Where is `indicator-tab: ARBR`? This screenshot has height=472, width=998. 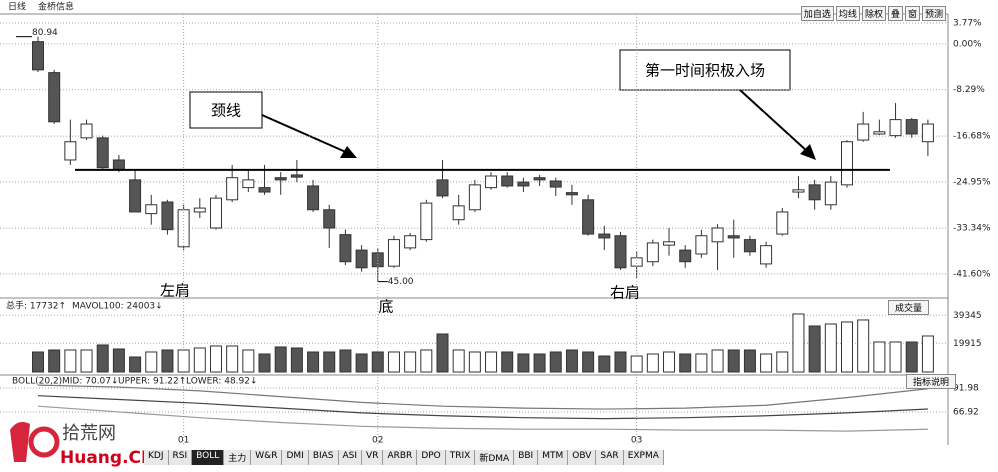
indicator-tab: ARBR is located at coordinates (400, 457).